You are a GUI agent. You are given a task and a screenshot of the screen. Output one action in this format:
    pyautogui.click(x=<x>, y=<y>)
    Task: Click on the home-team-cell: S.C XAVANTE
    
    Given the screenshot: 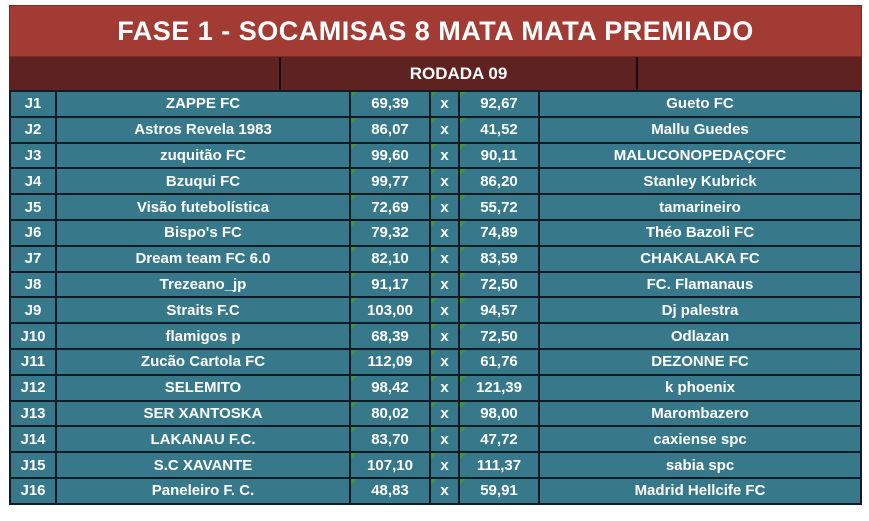 What is the action you would take?
    pyautogui.click(x=203, y=465)
    